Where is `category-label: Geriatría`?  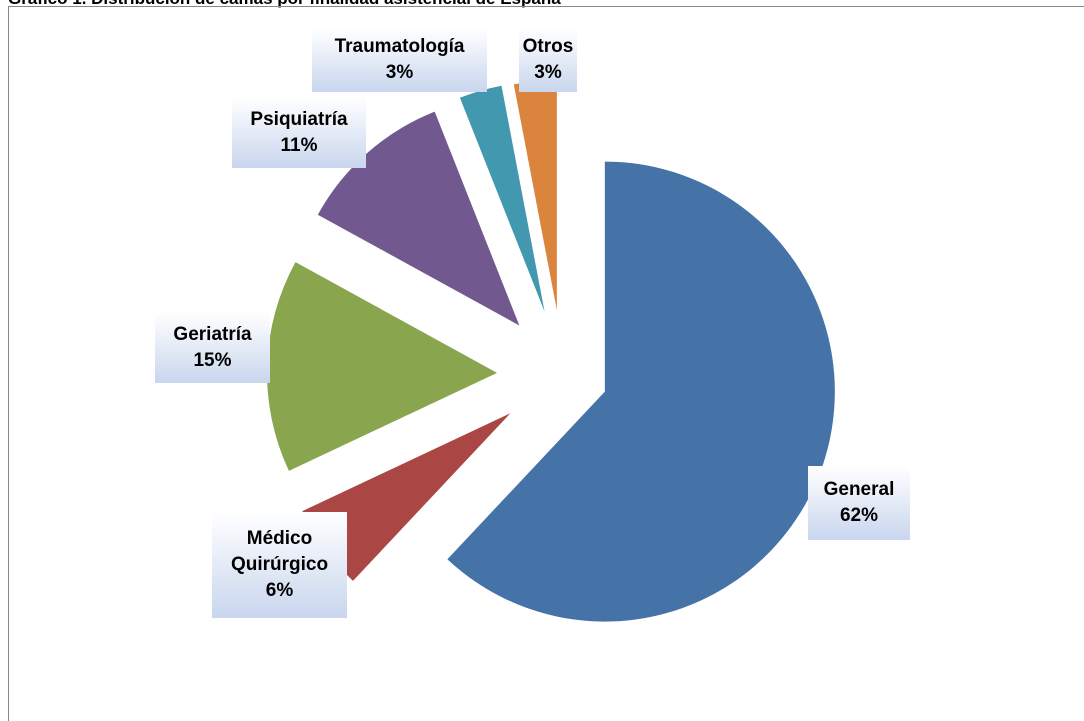 category-label: Geriatría is located at coordinates (212, 334).